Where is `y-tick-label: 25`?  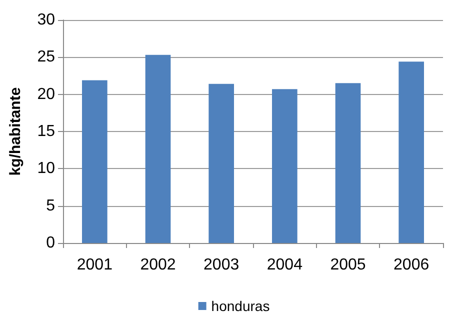
y-tick-label: 25 is located at coordinates (46, 57).